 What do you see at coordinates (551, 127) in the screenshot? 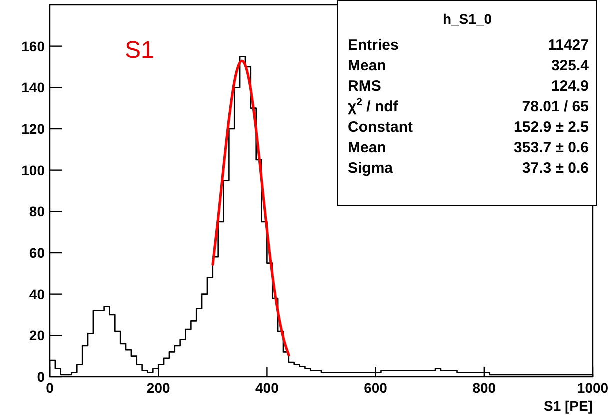
I see `annotation: 152.9 ± 2.5` at bounding box center [551, 127].